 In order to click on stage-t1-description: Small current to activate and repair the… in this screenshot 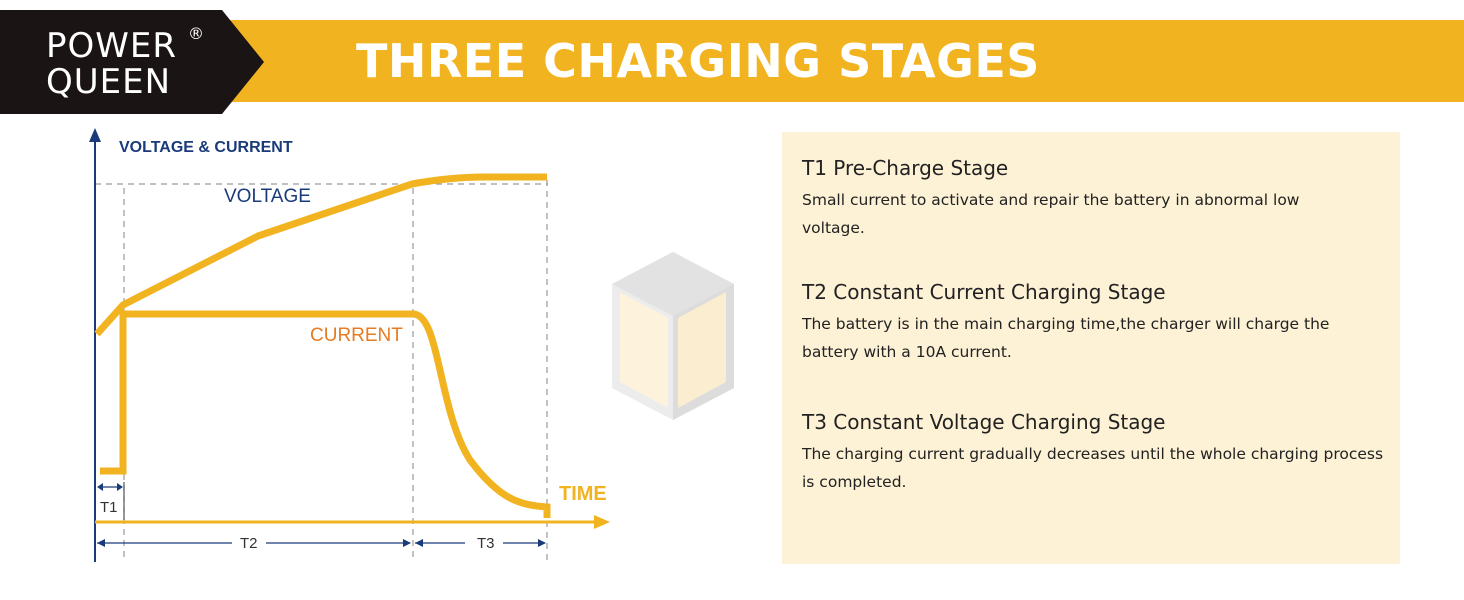, I will do `click(1051, 214)`.